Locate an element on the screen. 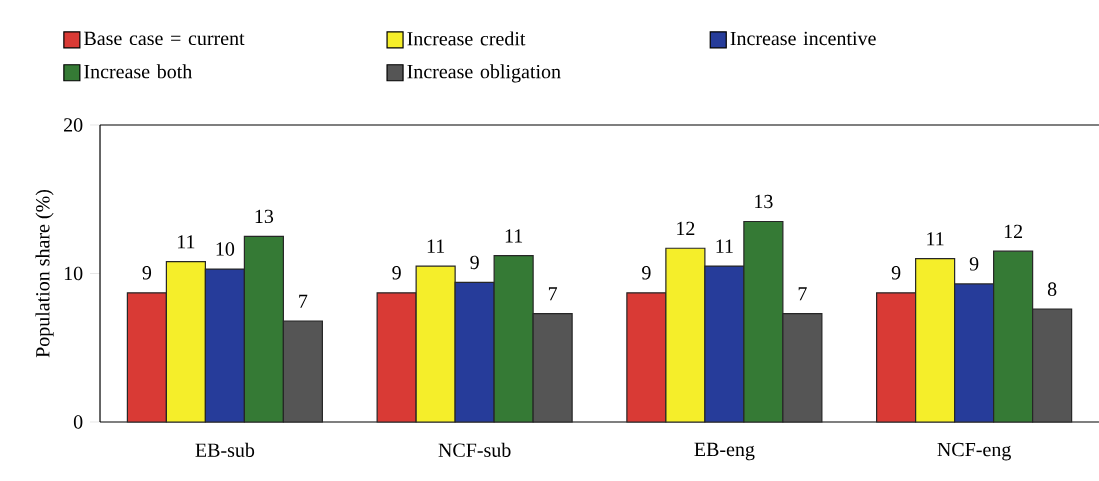 The height and width of the screenshot is (481, 1099). x-tick-label: NCF-sub is located at coordinates (474, 449).